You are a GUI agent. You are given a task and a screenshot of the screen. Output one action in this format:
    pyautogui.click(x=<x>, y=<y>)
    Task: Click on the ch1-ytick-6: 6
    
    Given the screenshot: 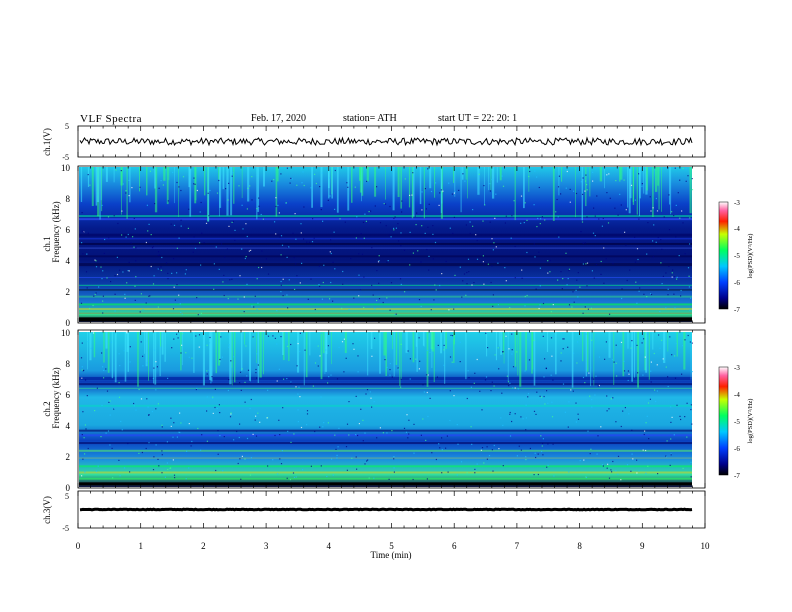 What is the action you would take?
    pyautogui.click(x=68, y=230)
    